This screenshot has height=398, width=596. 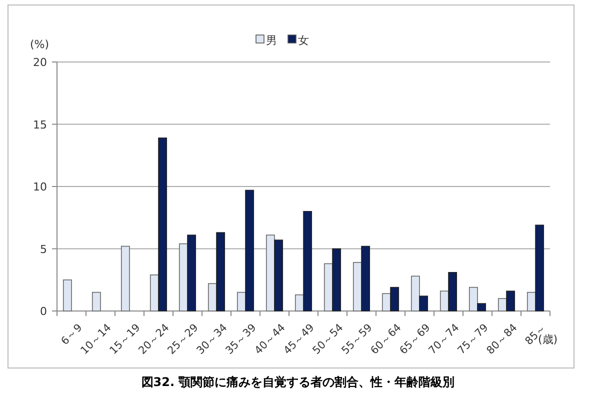 I want to click on legend-label: 男, so click(x=271, y=40).